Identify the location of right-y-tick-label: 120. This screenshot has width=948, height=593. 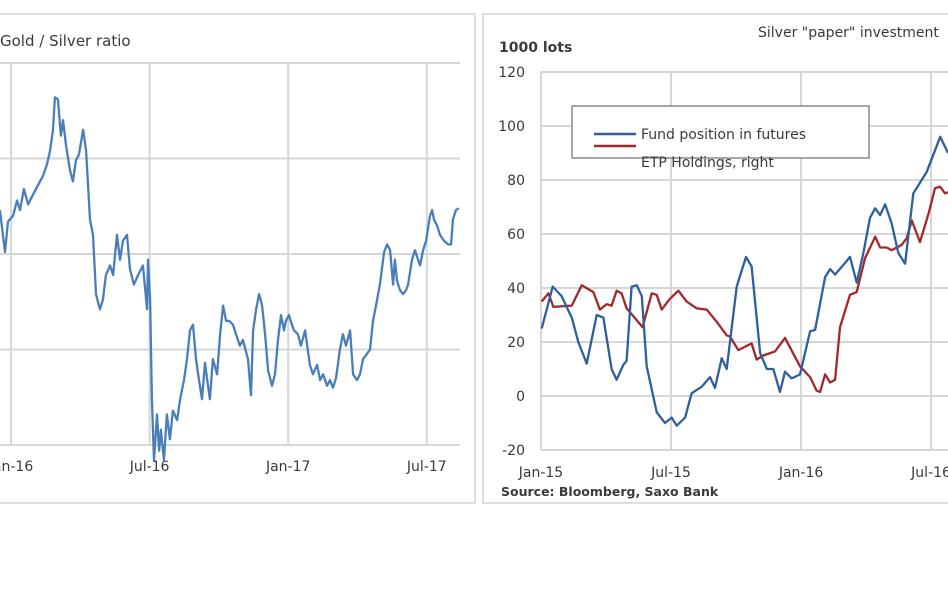
(511, 73).